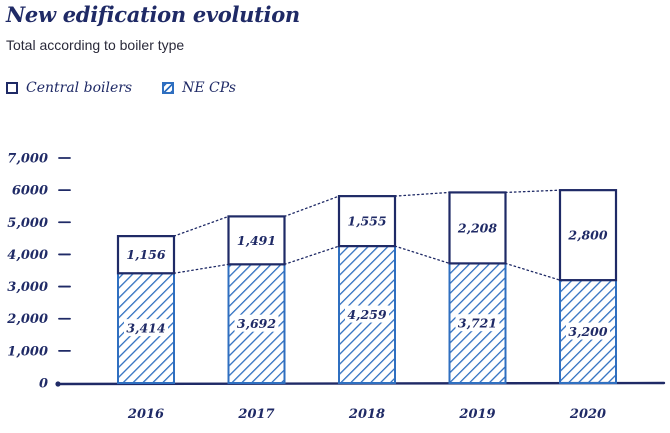  I want to click on y-tick-label: 6000, so click(30, 191).